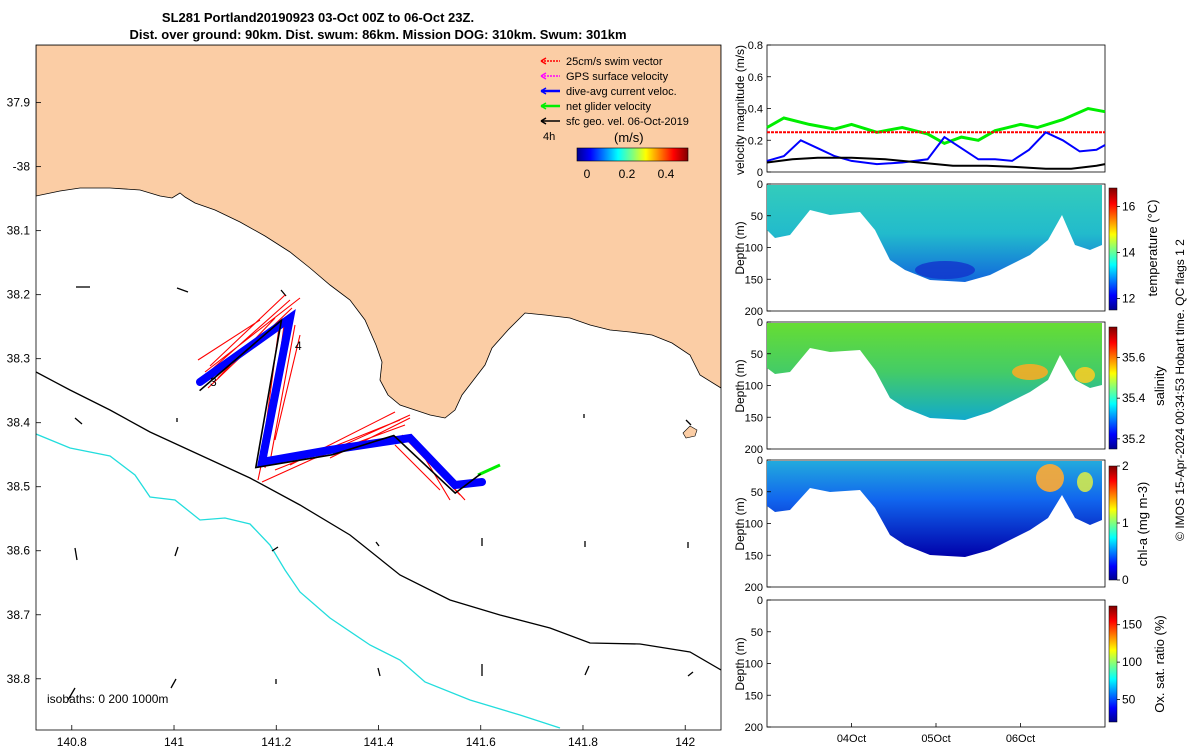  I want to click on chla-ylabel: Depth (m), so click(740, 523).